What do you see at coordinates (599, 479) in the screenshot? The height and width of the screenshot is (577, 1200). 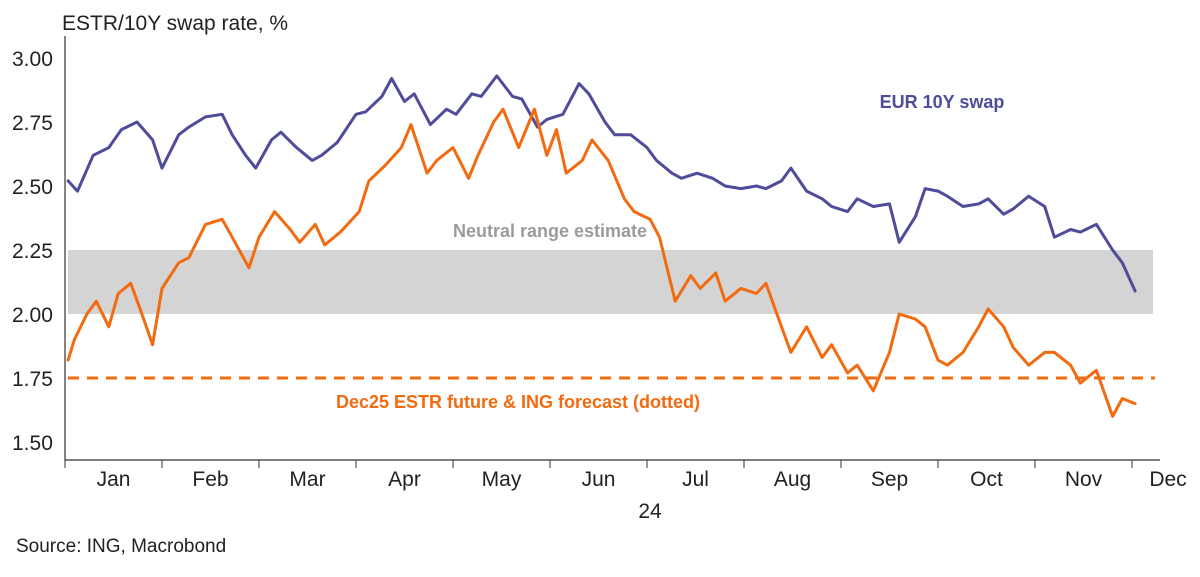 I see `x-tick-label-jun: Jun` at bounding box center [599, 479].